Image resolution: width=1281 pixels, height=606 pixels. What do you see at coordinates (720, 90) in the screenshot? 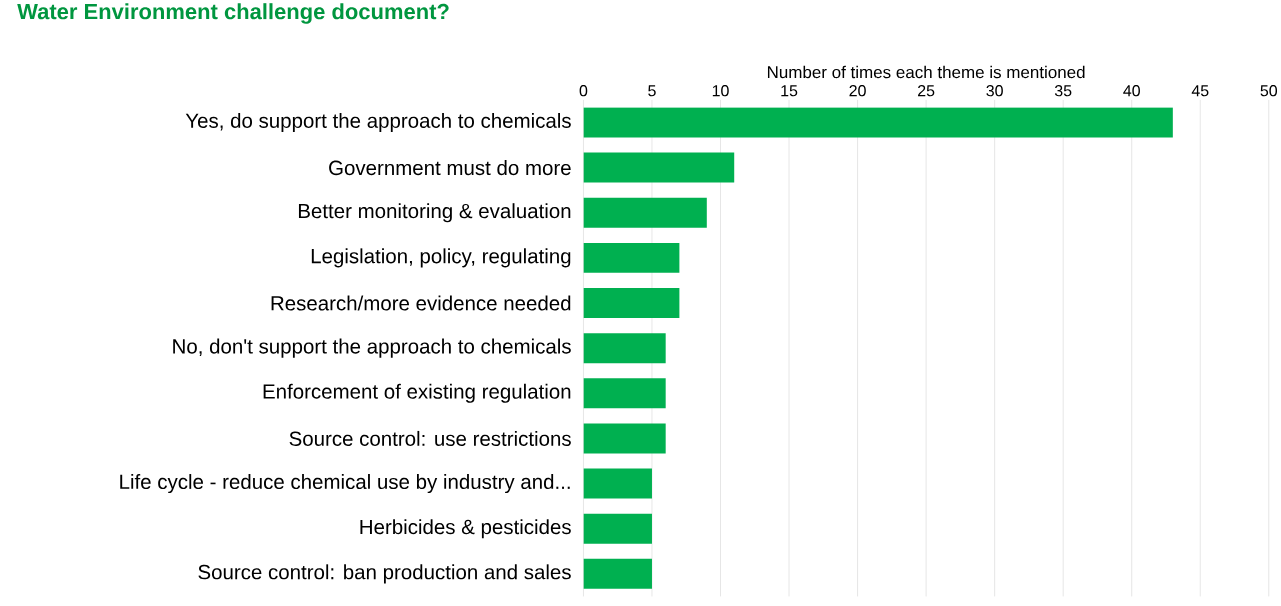
I see `x-tick-label: 10` at bounding box center [720, 90].